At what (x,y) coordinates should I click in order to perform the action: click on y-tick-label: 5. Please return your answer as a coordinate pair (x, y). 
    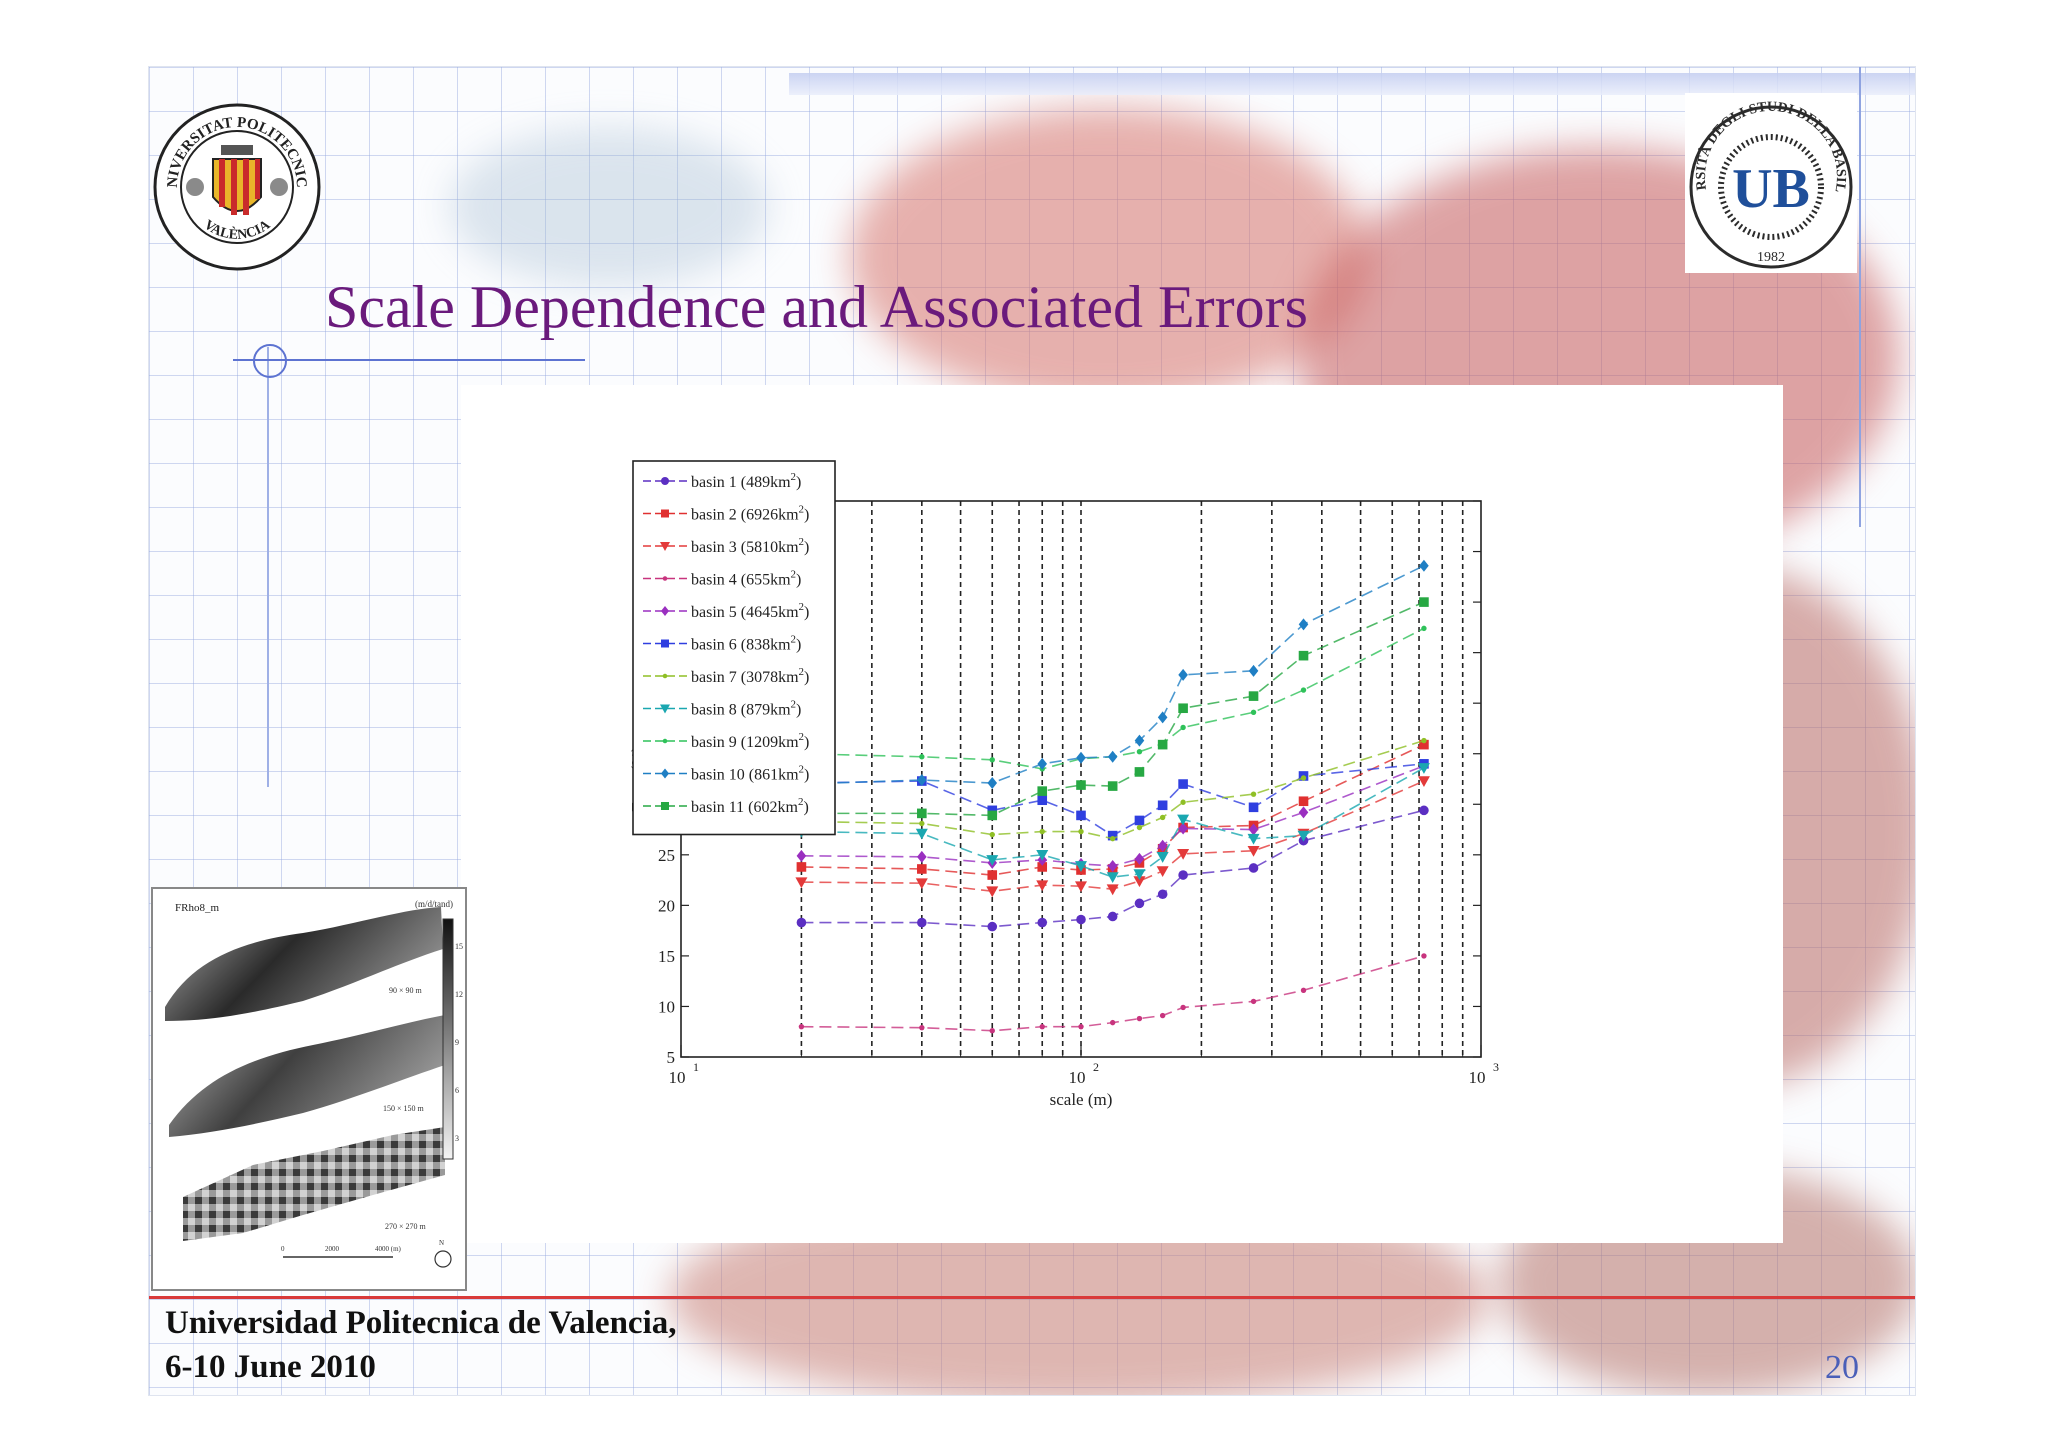
    Looking at the image, I should click on (671, 1057).